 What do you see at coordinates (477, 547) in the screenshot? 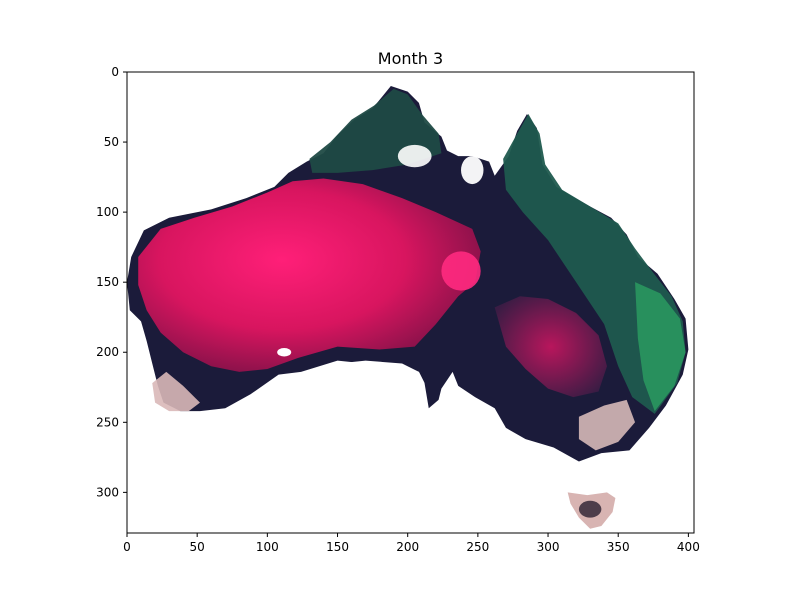
I see `x-tick-label: 250` at bounding box center [477, 547].